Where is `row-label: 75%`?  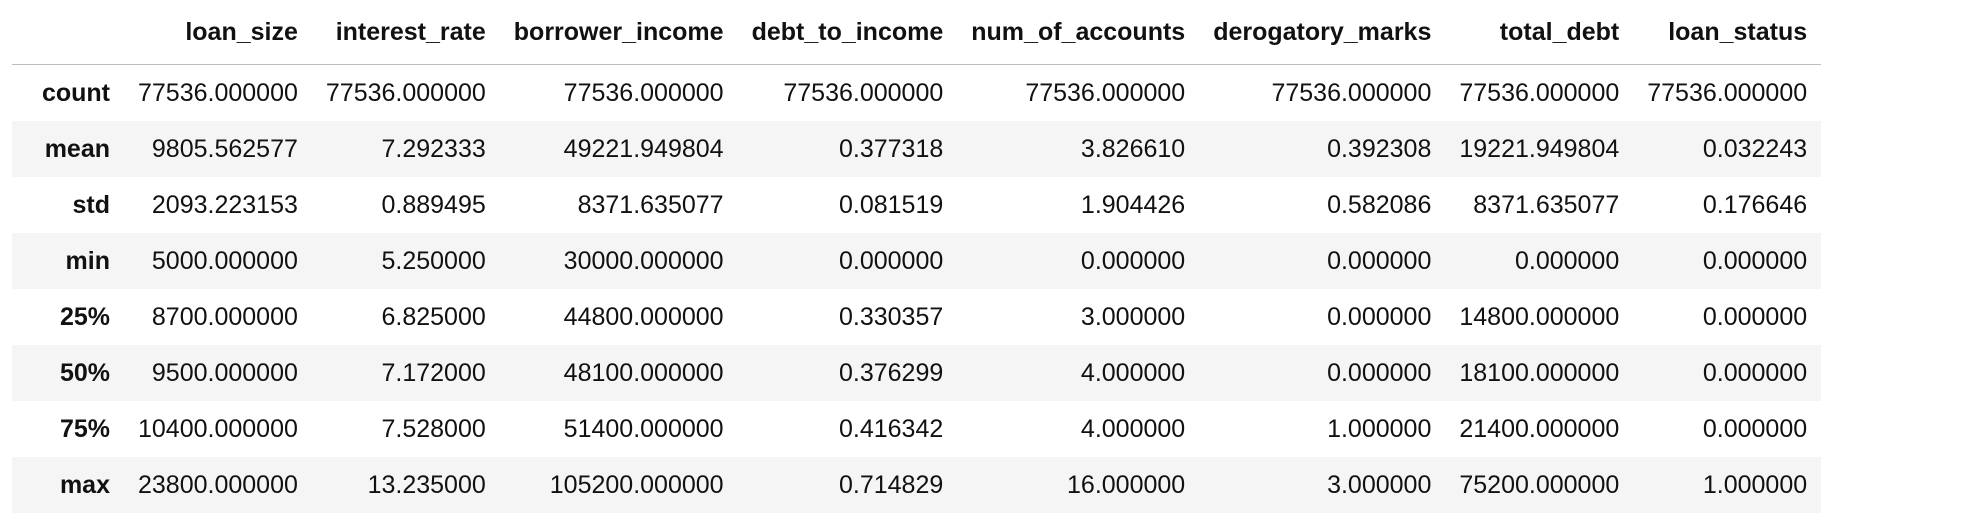 row-label: 75% is located at coordinates (84, 429).